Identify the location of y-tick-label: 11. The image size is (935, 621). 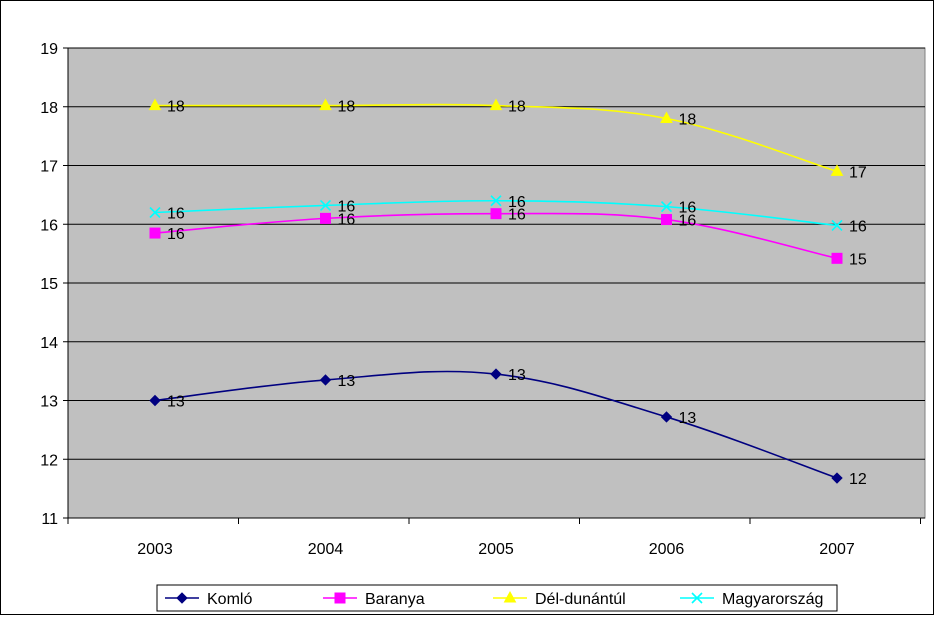
(49, 519).